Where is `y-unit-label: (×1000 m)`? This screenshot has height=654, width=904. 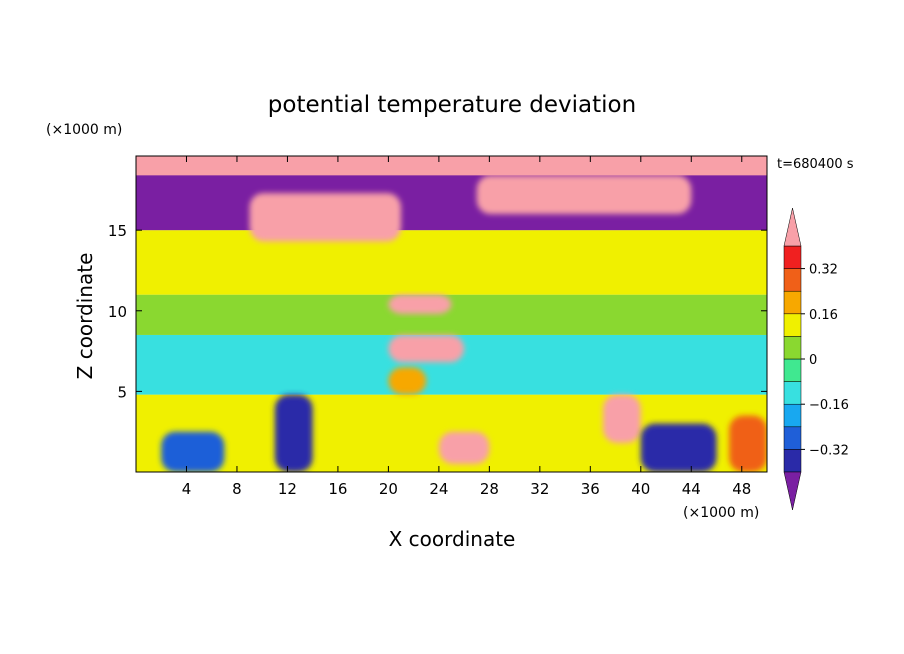 y-unit-label: (×1000 m) is located at coordinates (84, 130).